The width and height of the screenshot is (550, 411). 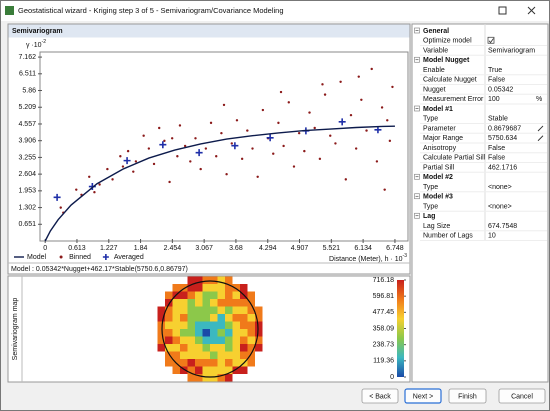 What do you see at coordinates (384, 312) in the screenshot?
I see `colorbar-label: 477.45` at bounding box center [384, 312].